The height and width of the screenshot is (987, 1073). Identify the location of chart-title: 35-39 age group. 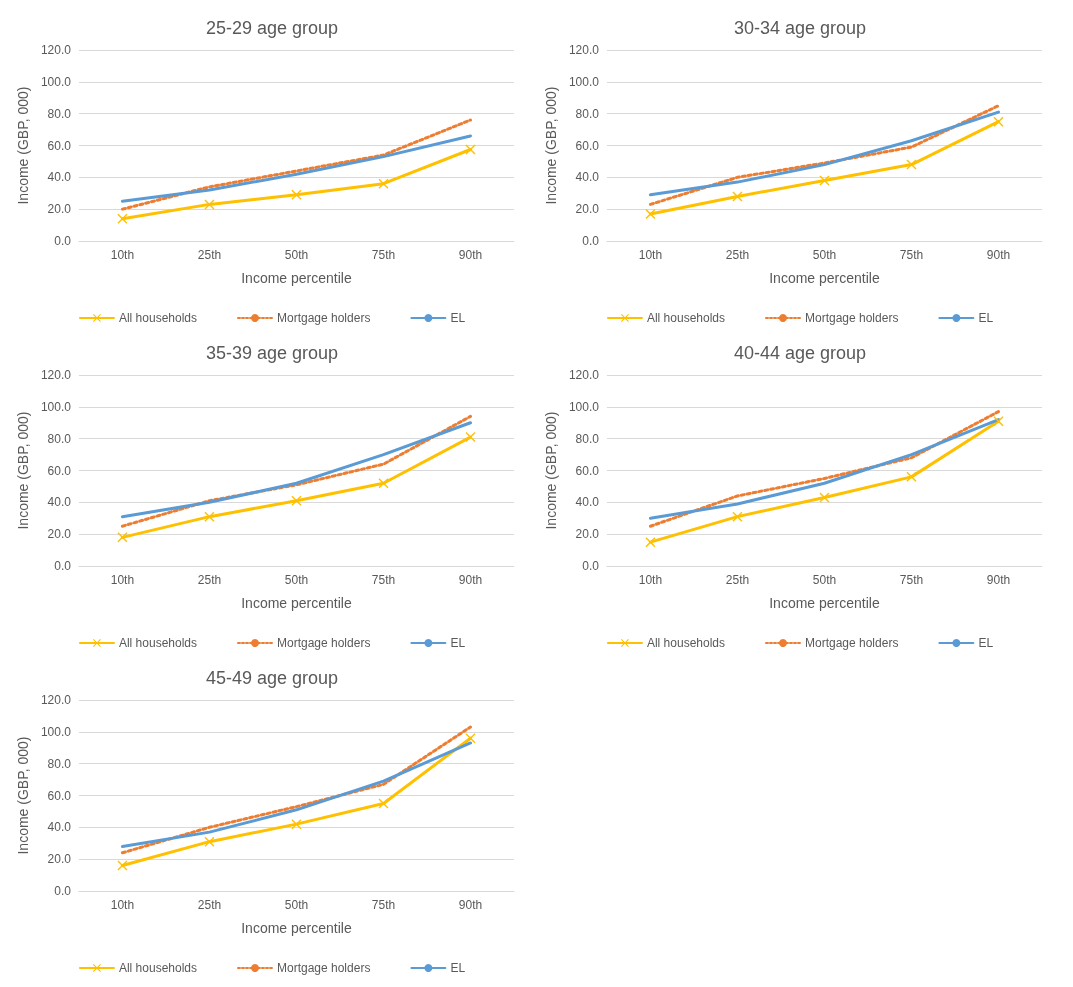
(272, 353).